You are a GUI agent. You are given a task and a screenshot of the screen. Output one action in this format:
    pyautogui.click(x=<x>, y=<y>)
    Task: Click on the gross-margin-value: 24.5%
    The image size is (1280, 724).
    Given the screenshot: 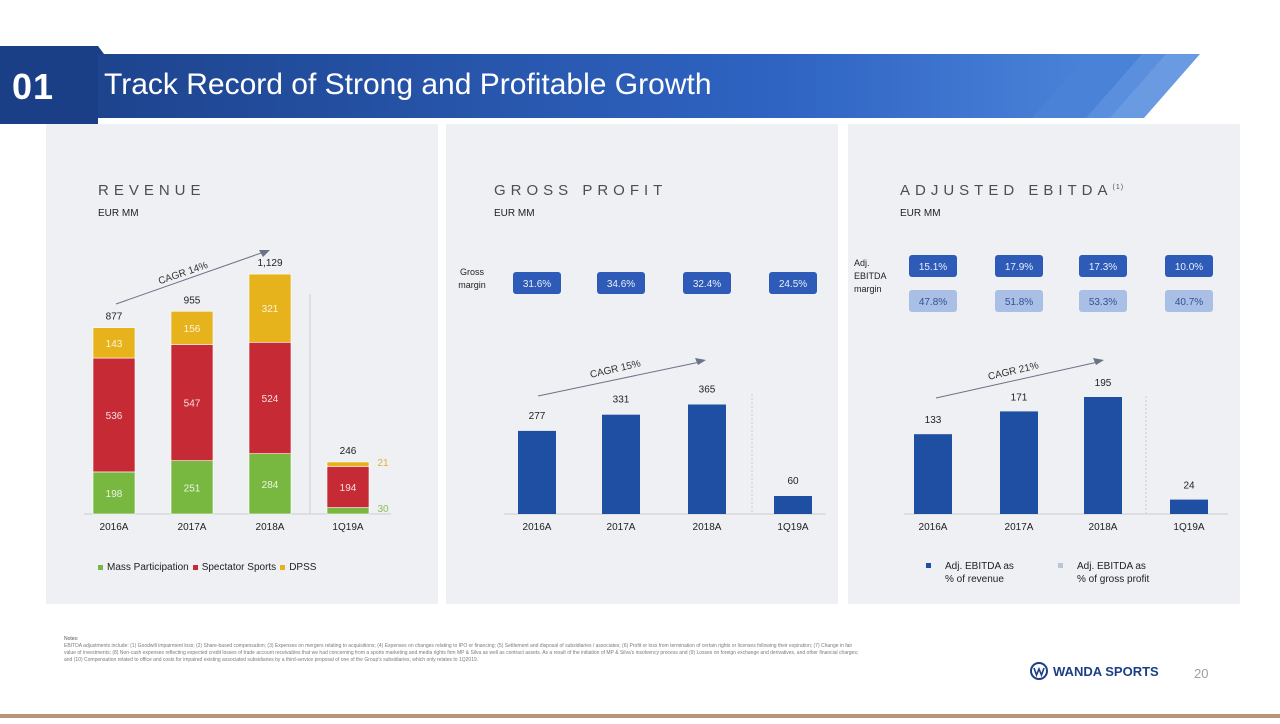 What is the action you would take?
    pyautogui.click(x=793, y=284)
    